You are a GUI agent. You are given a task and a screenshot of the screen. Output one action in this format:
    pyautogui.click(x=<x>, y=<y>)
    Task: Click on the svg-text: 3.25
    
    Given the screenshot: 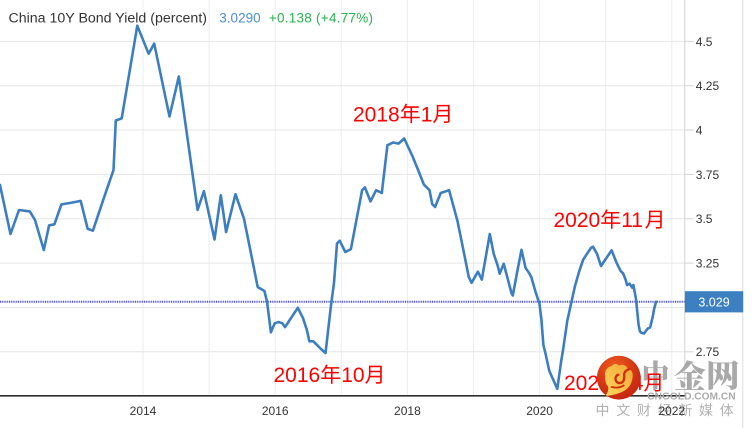 What is the action you would take?
    pyautogui.click(x=708, y=264)
    